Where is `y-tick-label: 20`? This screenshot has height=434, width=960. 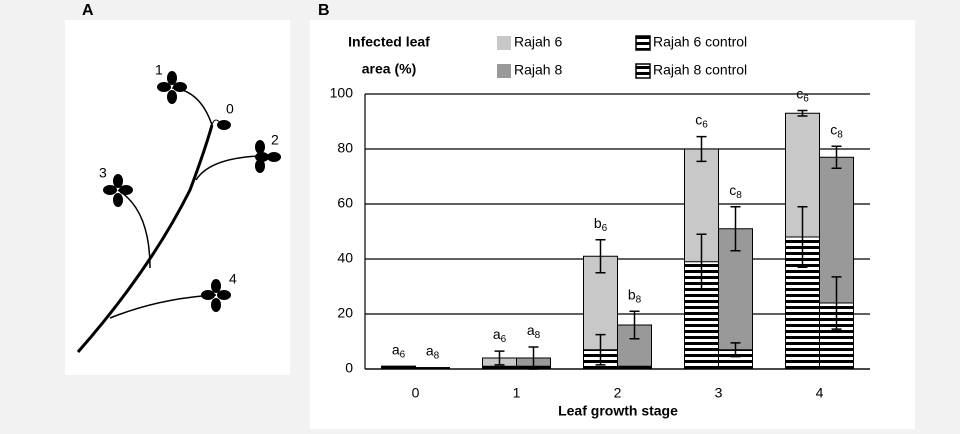
y-tick-label: 20 is located at coordinates (345, 313).